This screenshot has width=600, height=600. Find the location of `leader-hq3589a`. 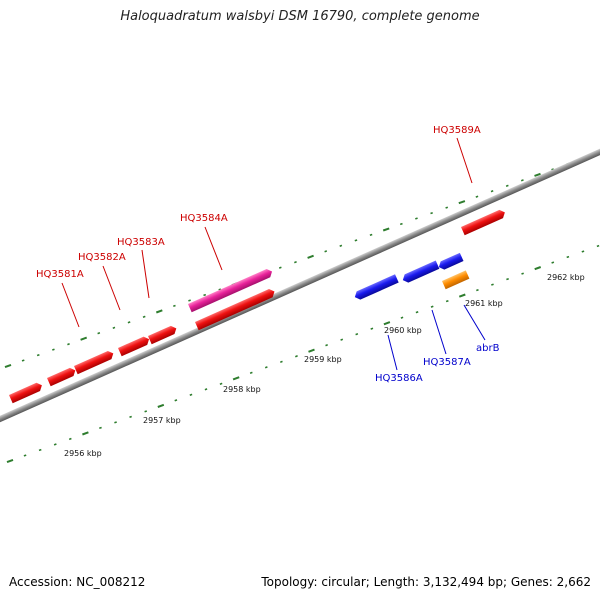

leader-hq3589a is located at coordinates (464, 160).